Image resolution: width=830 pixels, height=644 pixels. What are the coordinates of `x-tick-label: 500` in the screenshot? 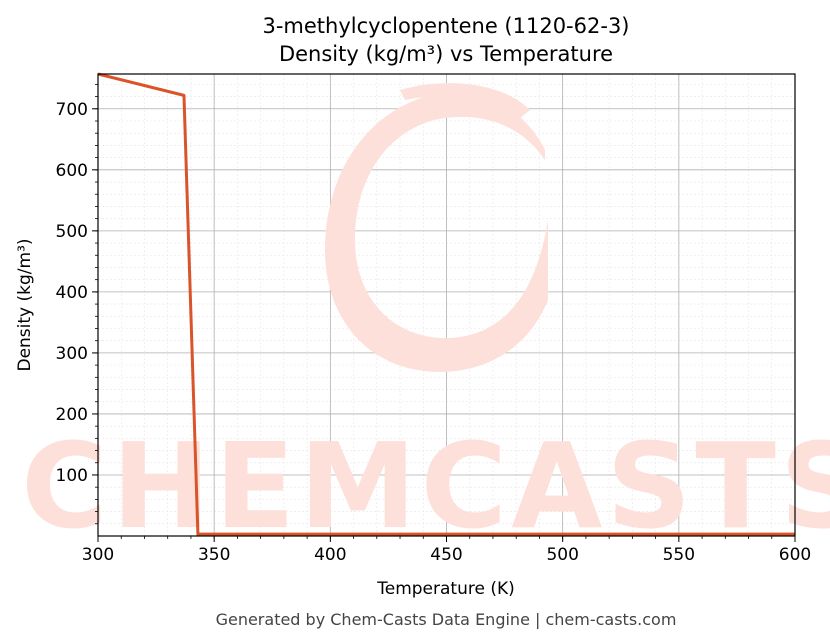 It's located at (562, 555).